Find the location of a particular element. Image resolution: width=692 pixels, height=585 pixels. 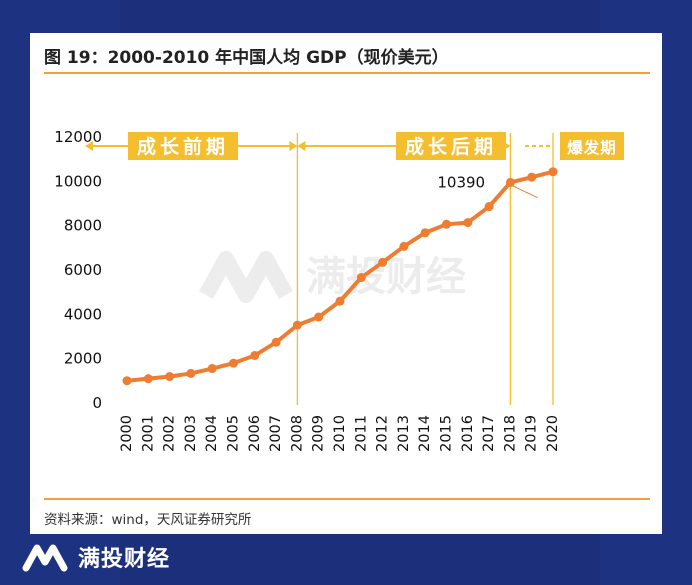

data-label-leader is located at coordinates (525, 192).